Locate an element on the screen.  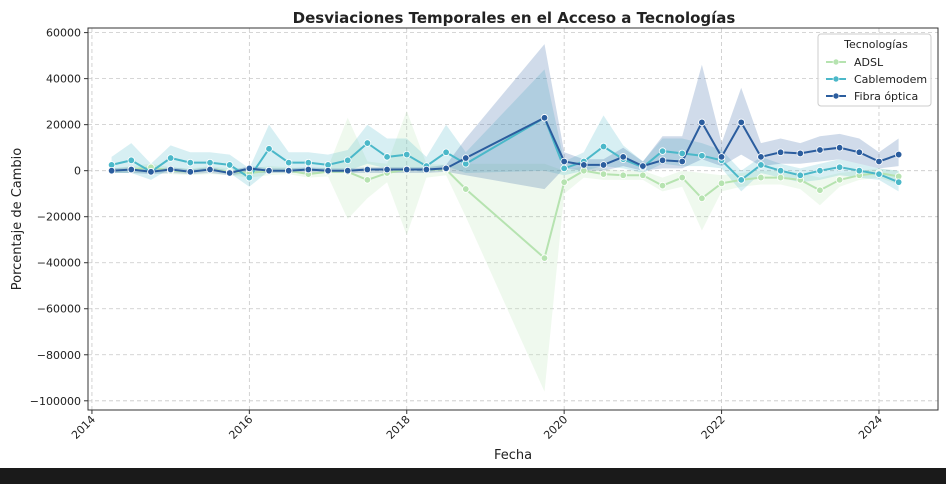
legend-box is located at coordinates (874, 70).